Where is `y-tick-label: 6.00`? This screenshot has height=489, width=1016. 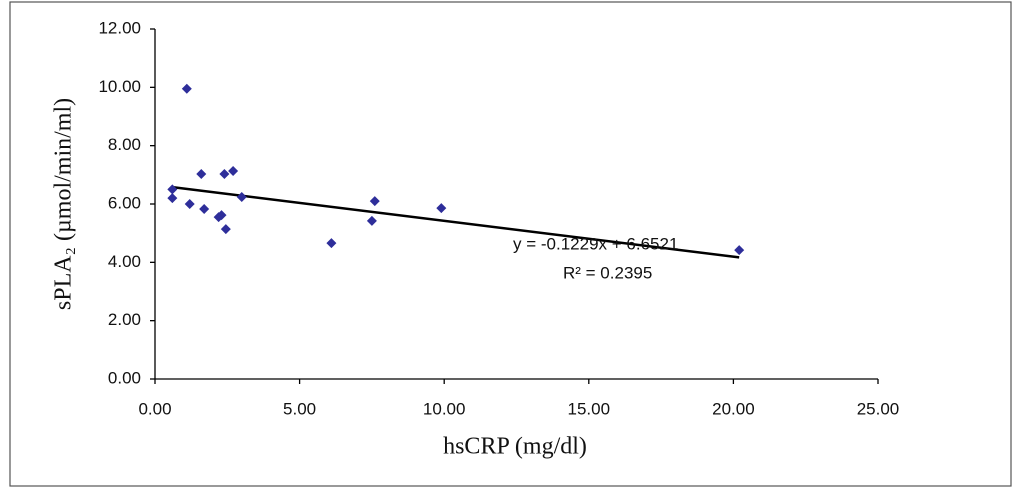 y-tick-label: 6.00 is located at coordinates (124, 202).